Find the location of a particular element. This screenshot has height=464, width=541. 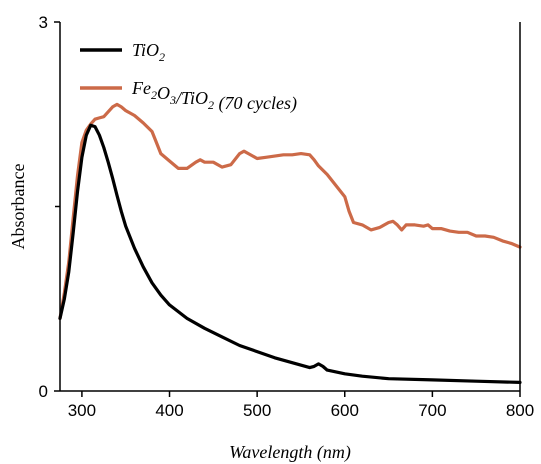

y-tick-label: 3 is located at coordinates (43, 22).